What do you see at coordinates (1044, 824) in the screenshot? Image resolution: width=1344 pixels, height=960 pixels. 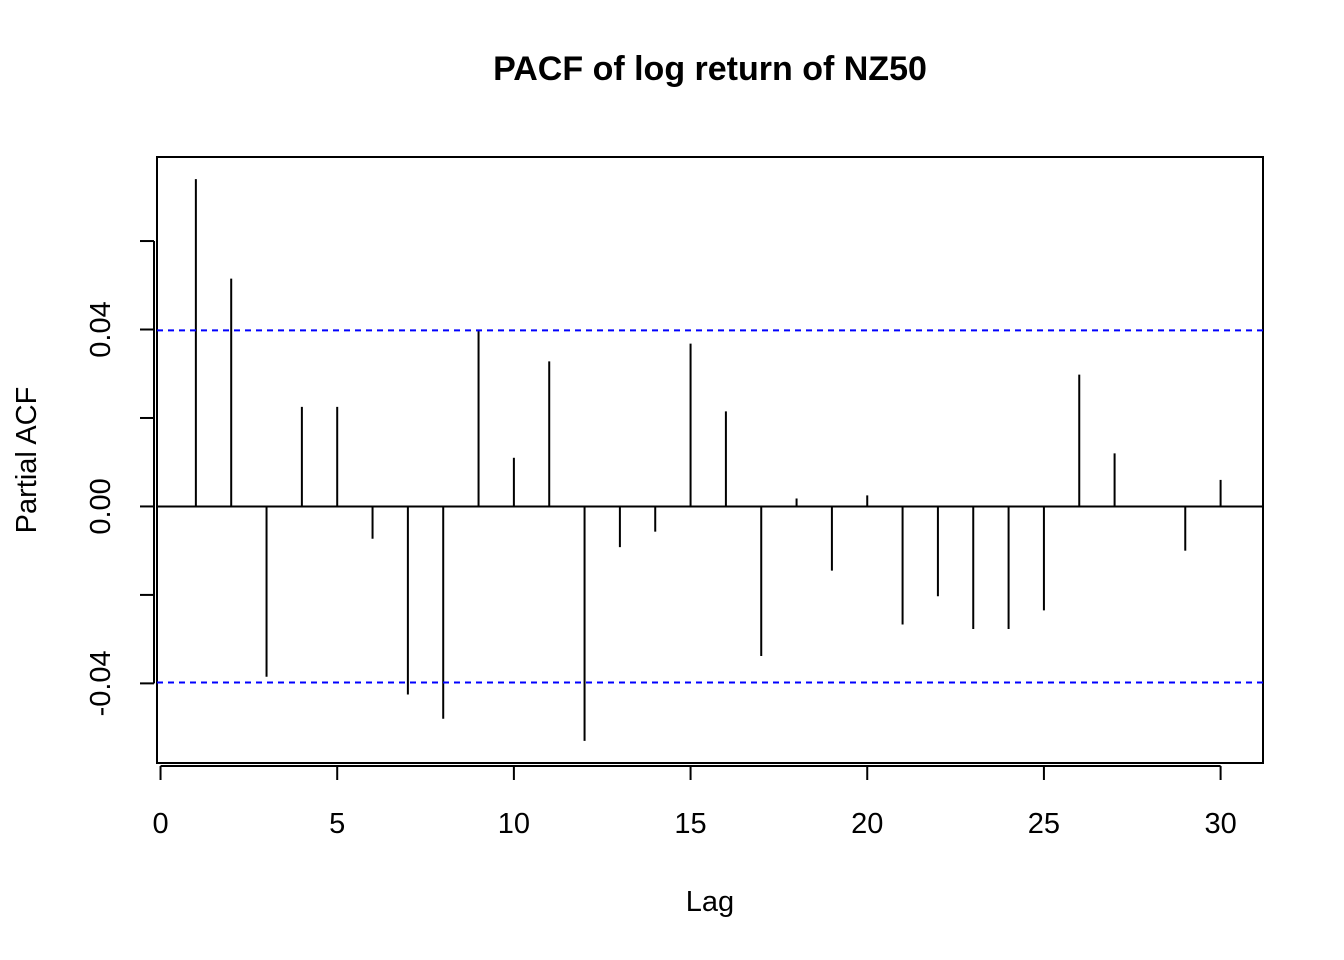 I see `x-tick-label: 25` at bounding box center [1044, 824].